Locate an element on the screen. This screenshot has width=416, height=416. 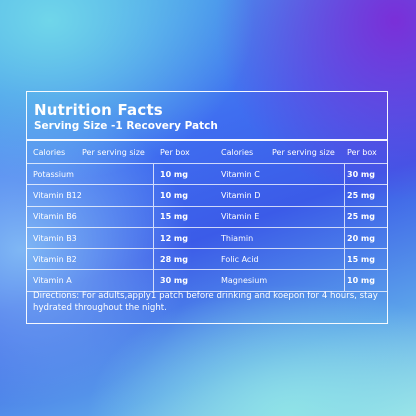
table-row: Vitamin A 30 mg Magnesium 10 mg is located at coordinates (207, 281).